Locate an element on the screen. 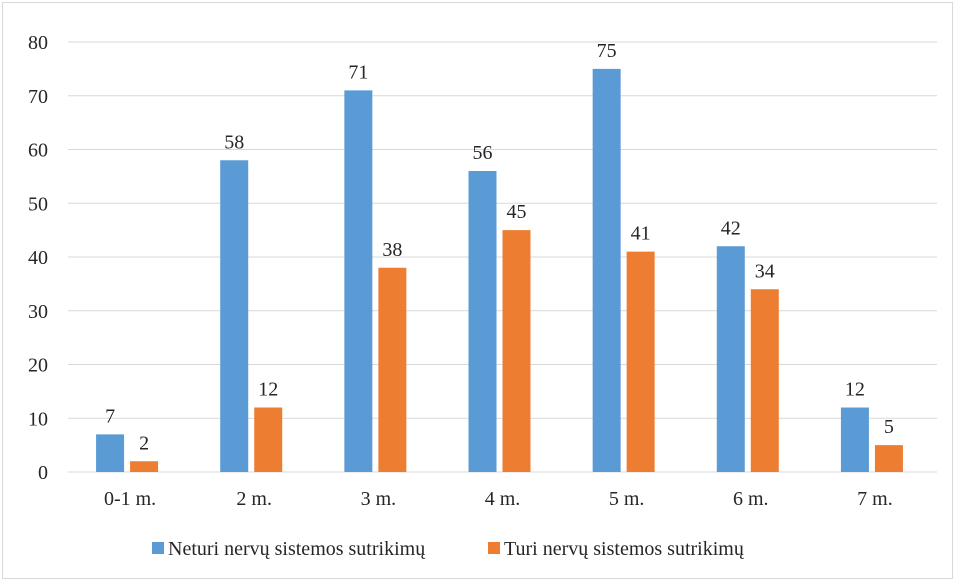  data-label: 71 is located at coordinates (358, 72).